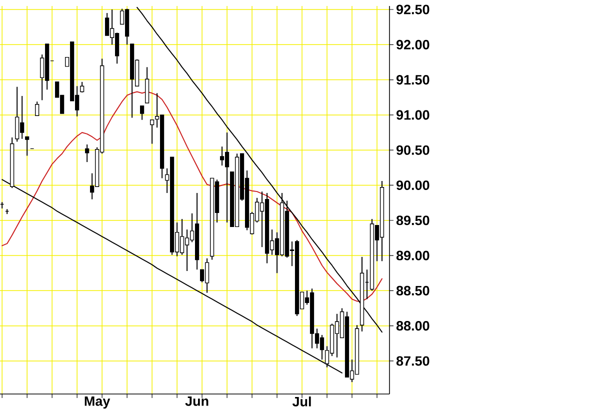  Describe the element at coordinates (413, 221) in the screenshot. I see `y-tick-label: 89.50` at that location.